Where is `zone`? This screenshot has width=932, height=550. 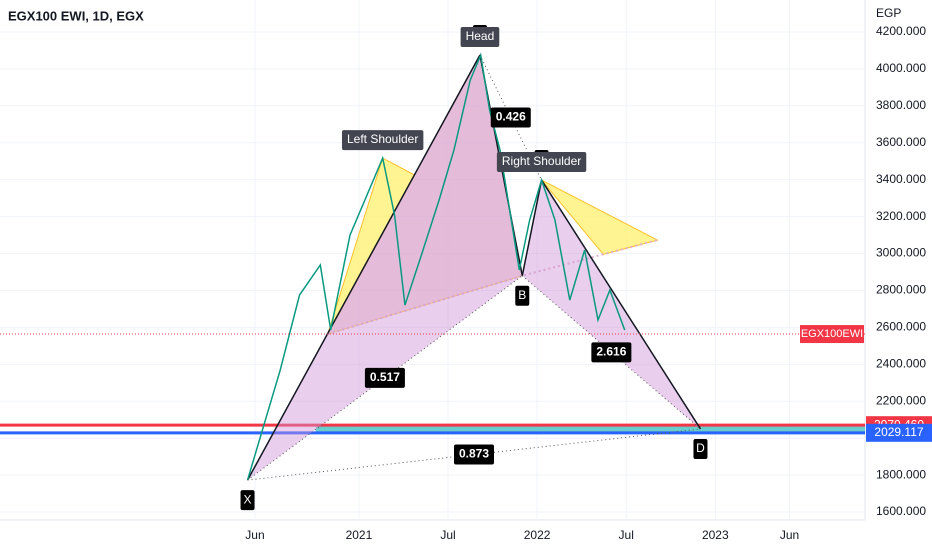 zone is located at coordinates (590, 429).